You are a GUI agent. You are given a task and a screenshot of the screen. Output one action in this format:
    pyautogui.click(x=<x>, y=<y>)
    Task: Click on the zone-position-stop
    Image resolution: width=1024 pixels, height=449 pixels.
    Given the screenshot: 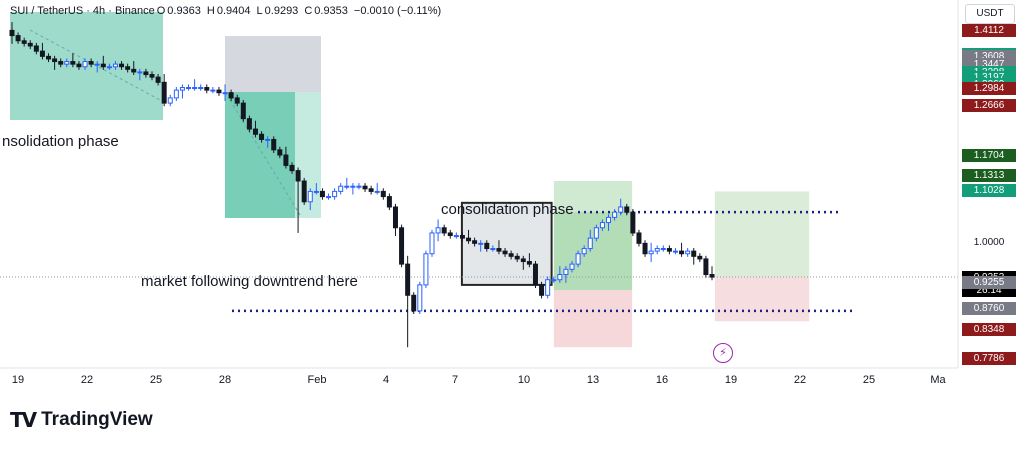 What is the action you would take?
    pyautogui.click(x=593, y=319)
    